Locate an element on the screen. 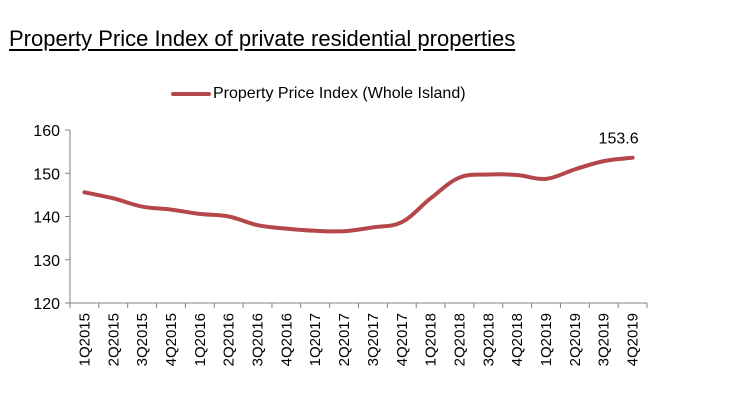  x-tick-label: 3Q2017 is located at coordinates (373, 339).